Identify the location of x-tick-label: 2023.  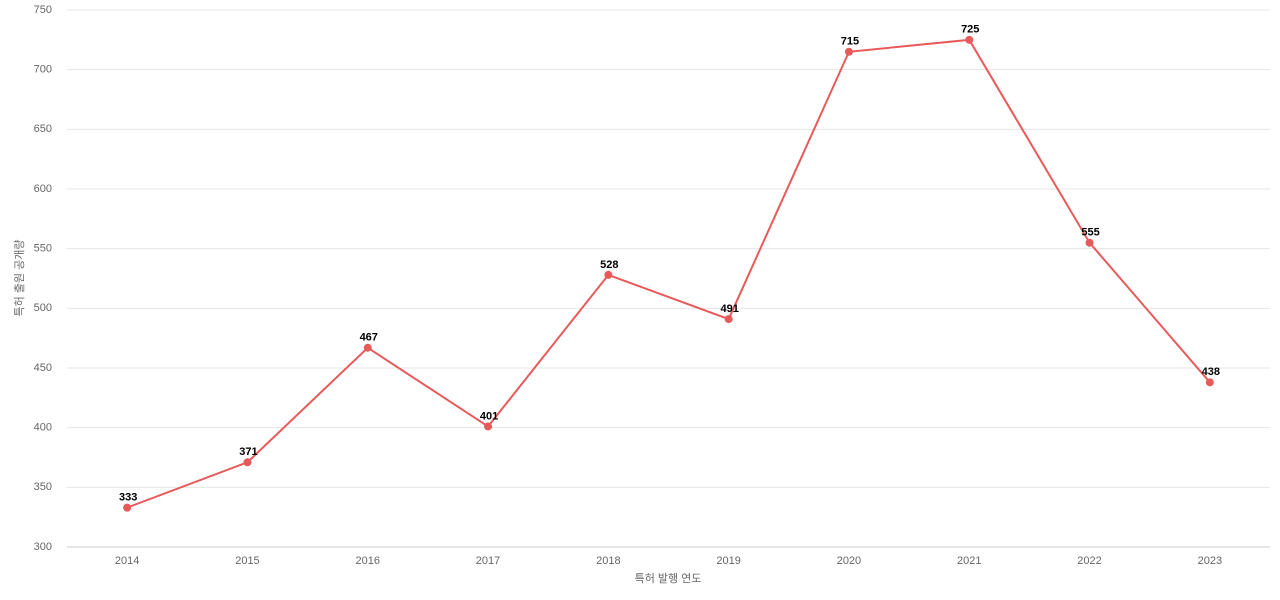
(1210, 561).